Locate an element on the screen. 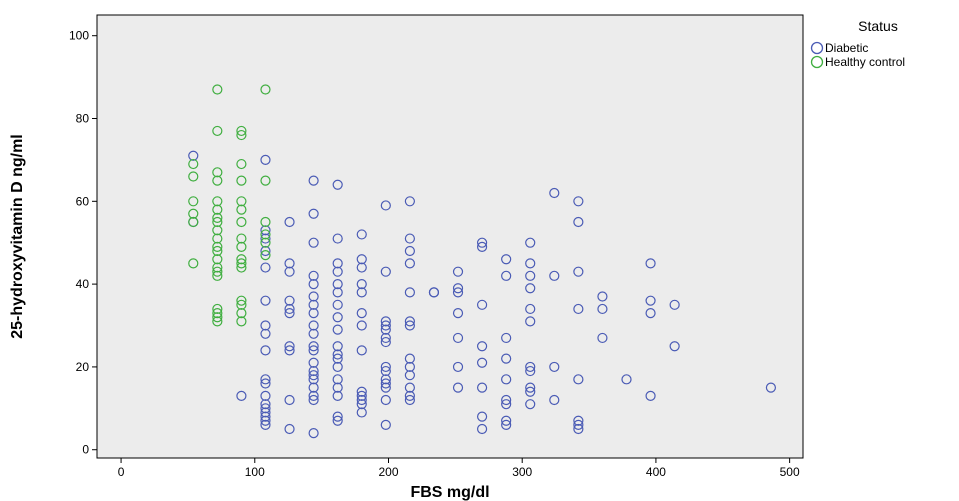 The height and width of the screenshot is (501, 959). legend: Status Diabetic Healthy control is located at coordinates (857, 43).